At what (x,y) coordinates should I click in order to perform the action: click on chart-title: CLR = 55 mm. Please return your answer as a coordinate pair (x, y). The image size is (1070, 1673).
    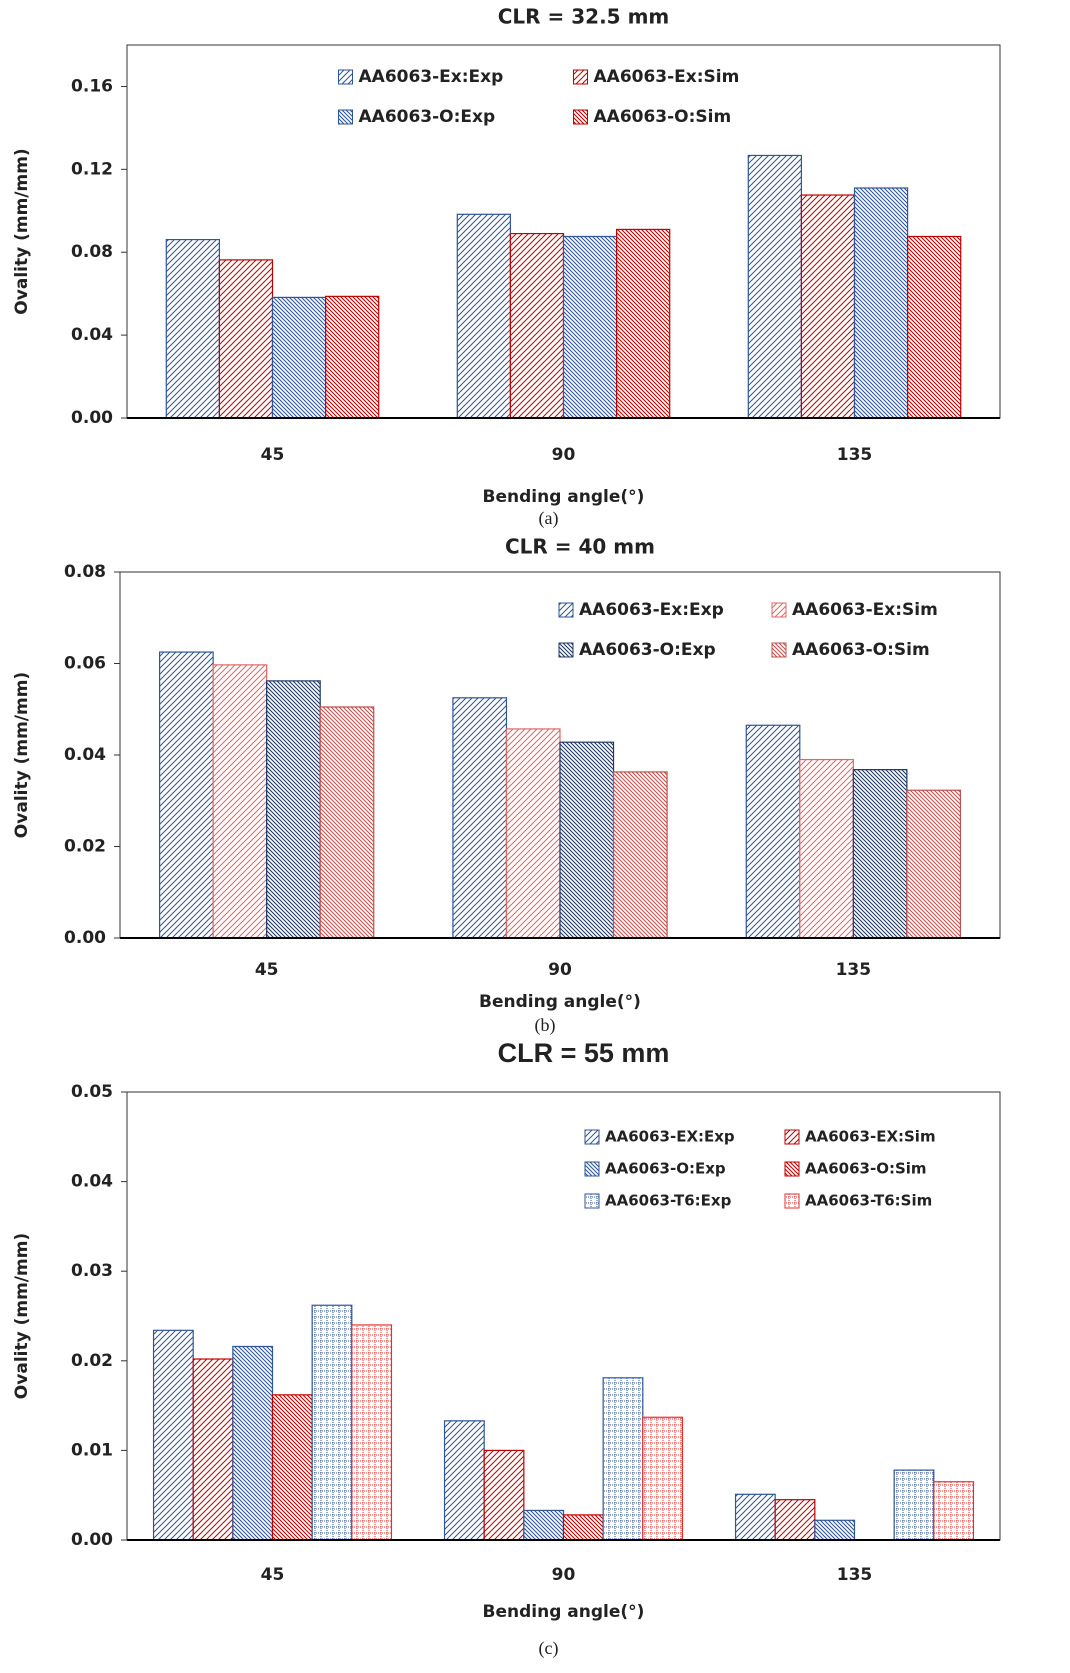
    Looking at the image, I should click on (584, 1053).